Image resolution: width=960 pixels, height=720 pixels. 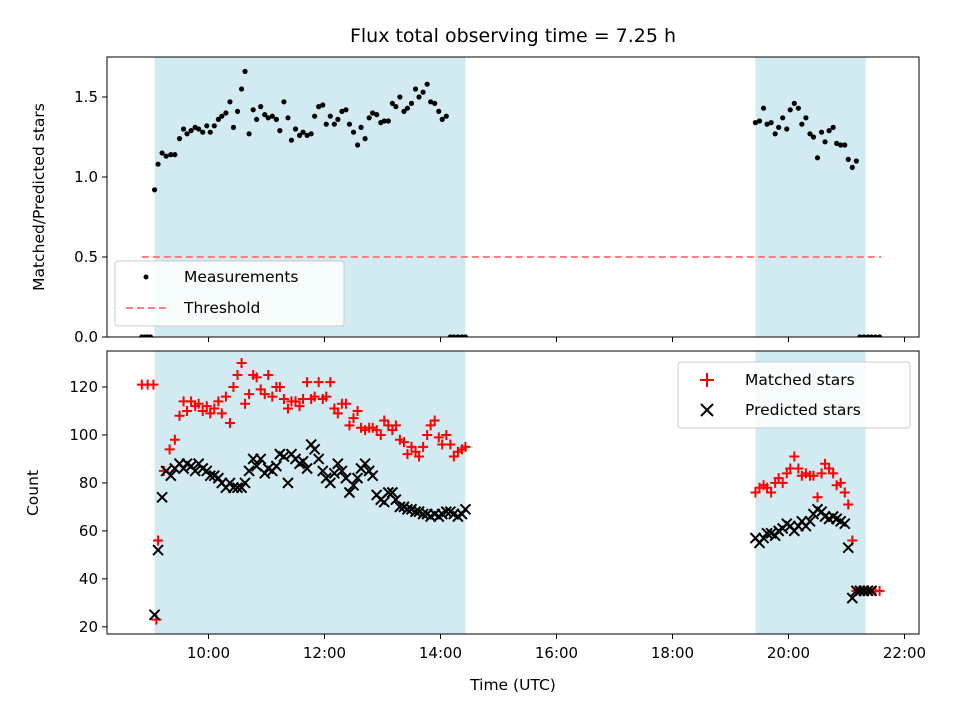 I want to click on x-tick-label: 12:00, so click(x=324, y=653).